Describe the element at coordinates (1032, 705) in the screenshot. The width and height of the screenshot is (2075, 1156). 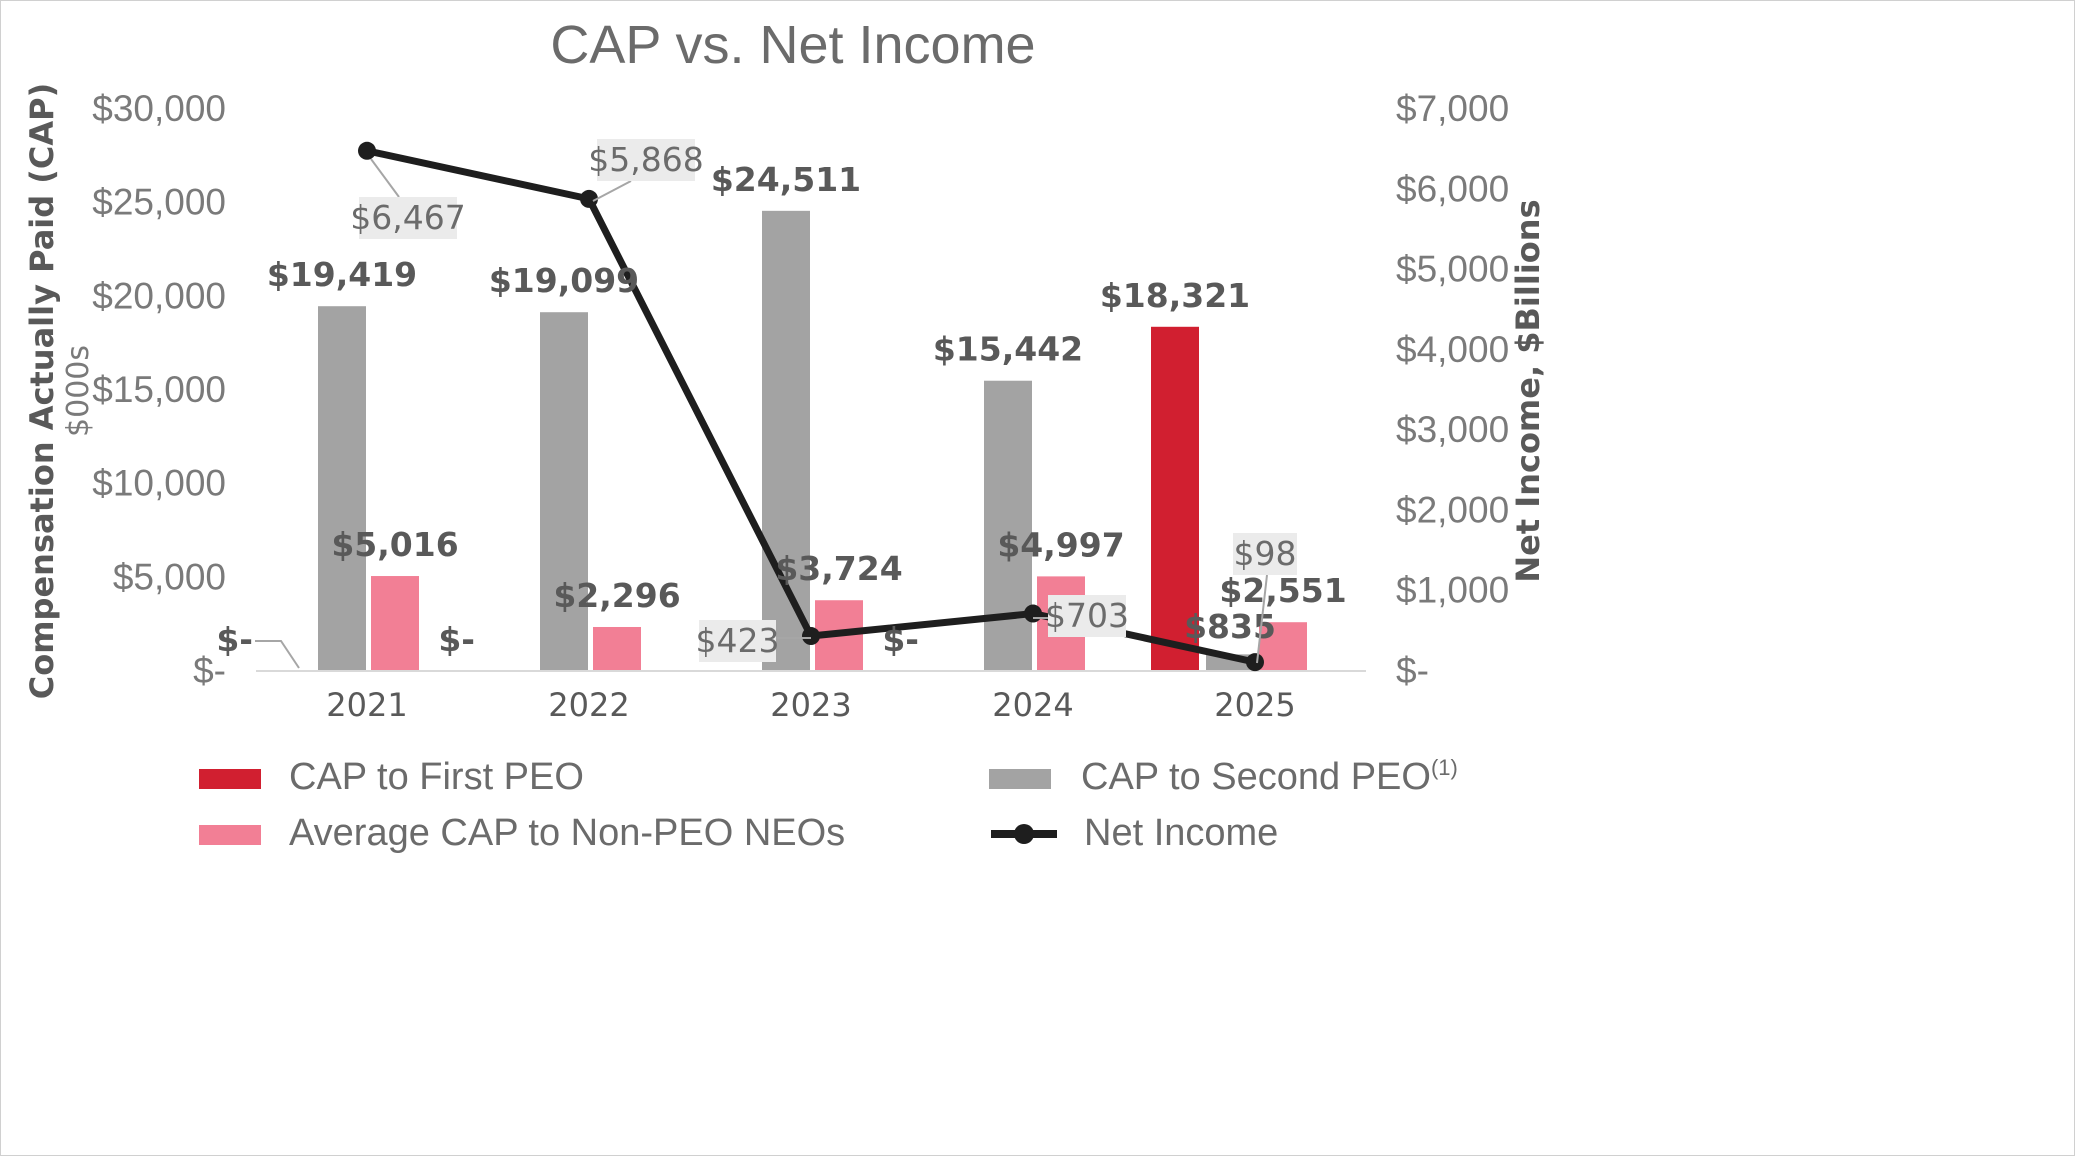
I see `x-tick-label: 2024` at that location.